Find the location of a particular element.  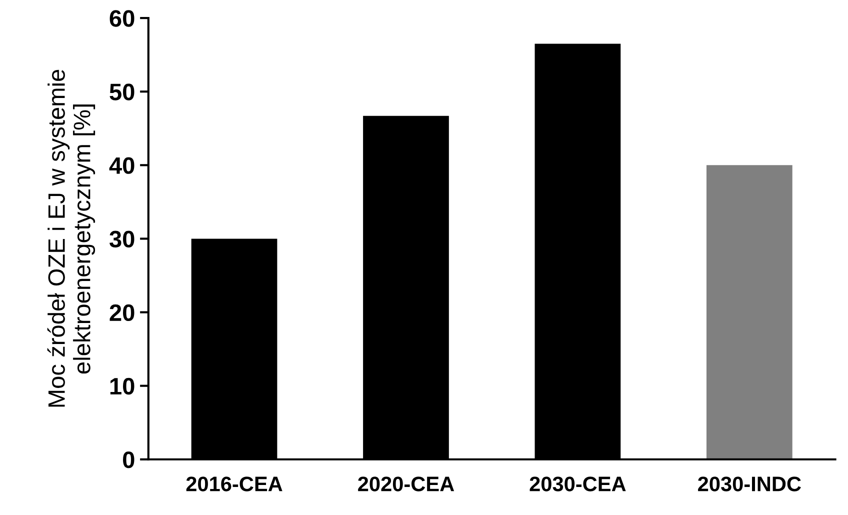

y-tick-label: 30 is located at coordinates (121, 239).